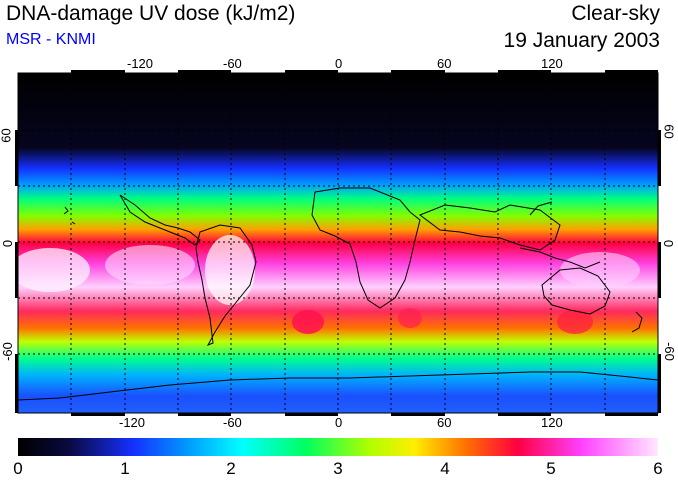  Describe the element at coordinates (552, 63) in the screenshot. I see `lon-tick-top: 120` at that location.